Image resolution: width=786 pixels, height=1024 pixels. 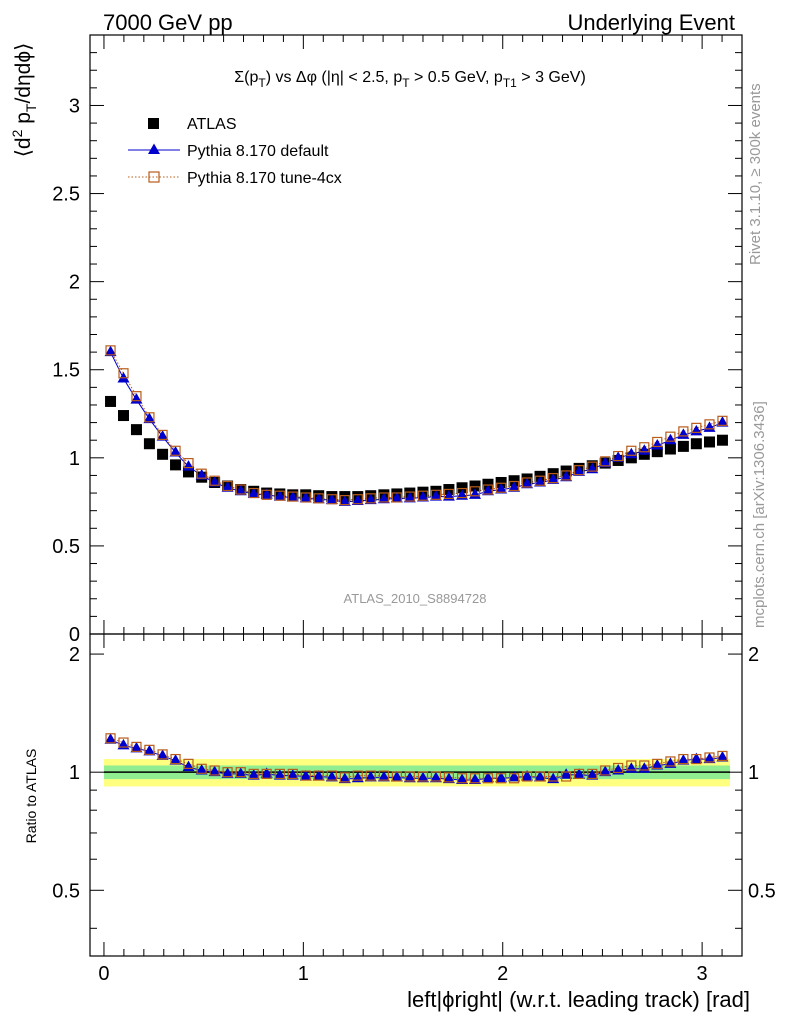 I want to click on title-sub-b: T, so click(x=406, y=83).